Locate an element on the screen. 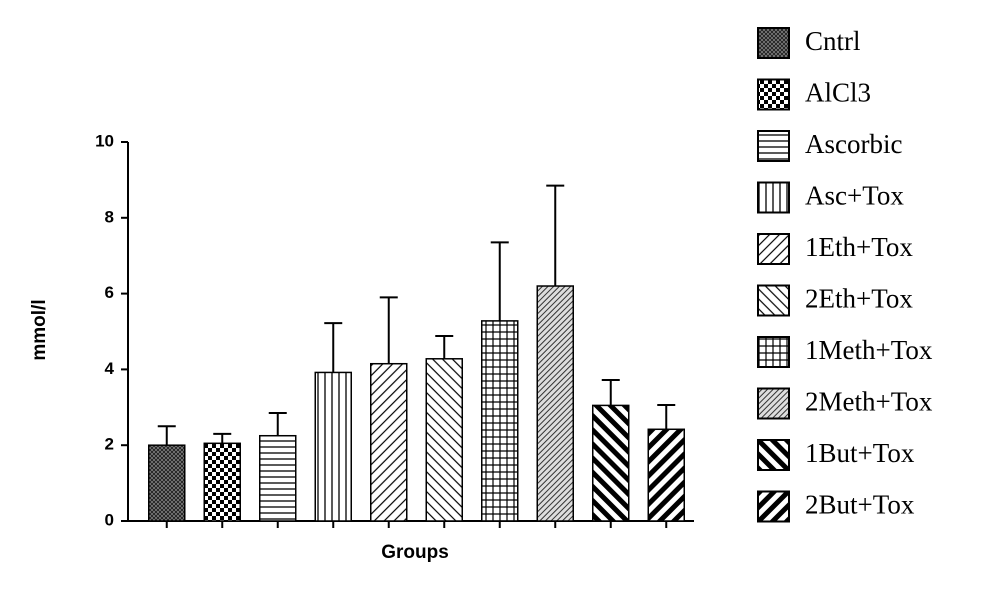 Image resolution: width=1000 pixels, height=591 pixels. legend-label: 2But+Tox is located at coordinates (860, 505).